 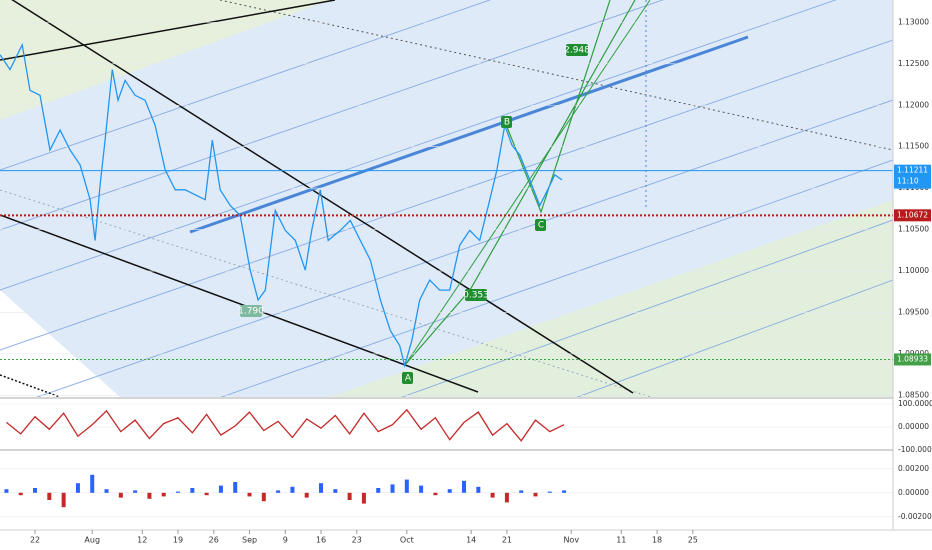 What do you see at coordinates (571, 540) in the screenshot?
I see `x-tick-label: Nov` at bounding box center [571, 540].